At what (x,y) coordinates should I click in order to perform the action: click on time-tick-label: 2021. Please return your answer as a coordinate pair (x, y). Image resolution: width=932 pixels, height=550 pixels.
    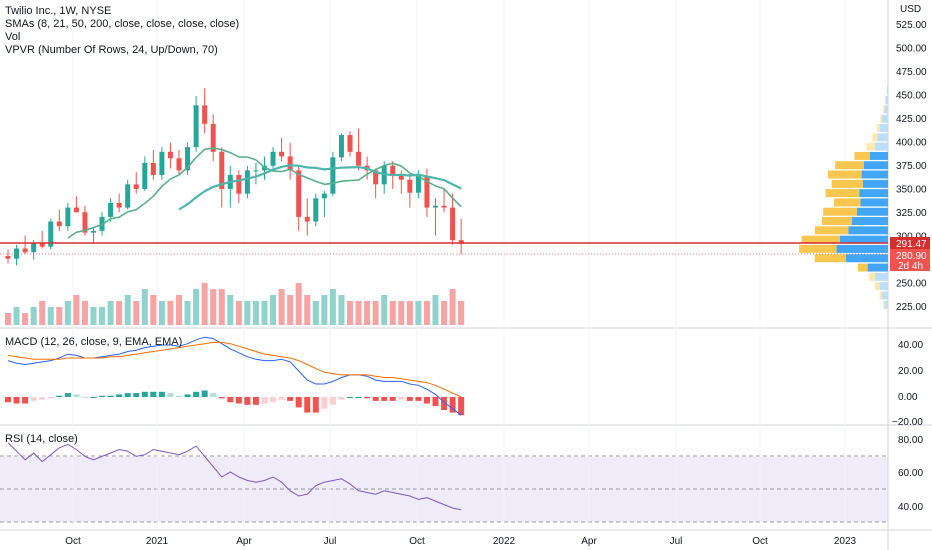
    Looking at the image, I should click on (157, 541).